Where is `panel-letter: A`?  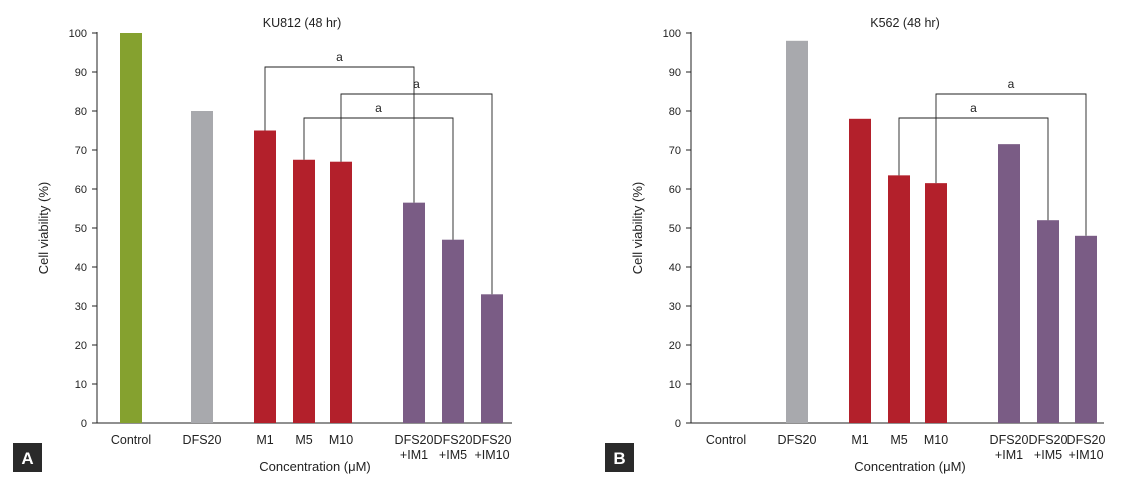
panel-letter: A is located at coordinates (27, 458).